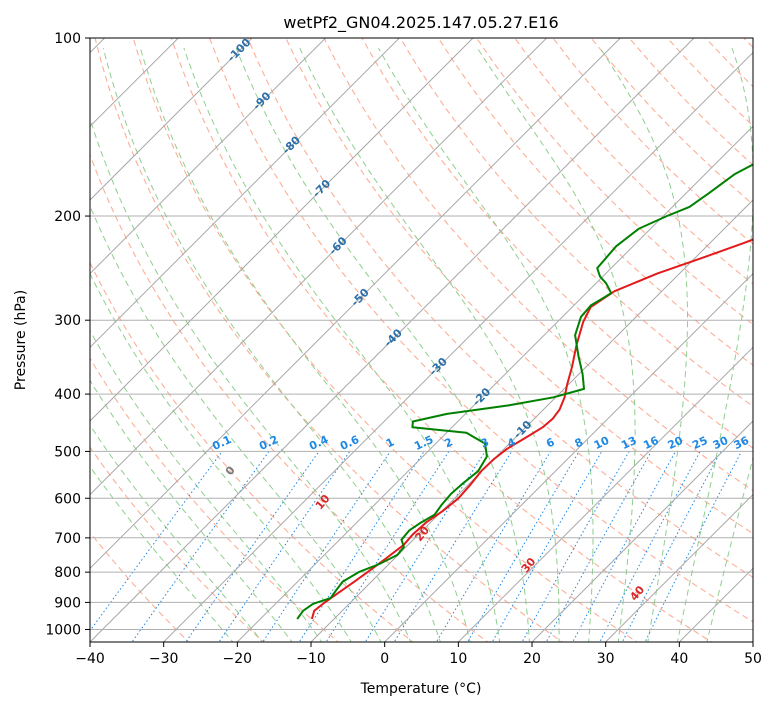  I want to click on x-tick-label: −20, so click(238, 659).